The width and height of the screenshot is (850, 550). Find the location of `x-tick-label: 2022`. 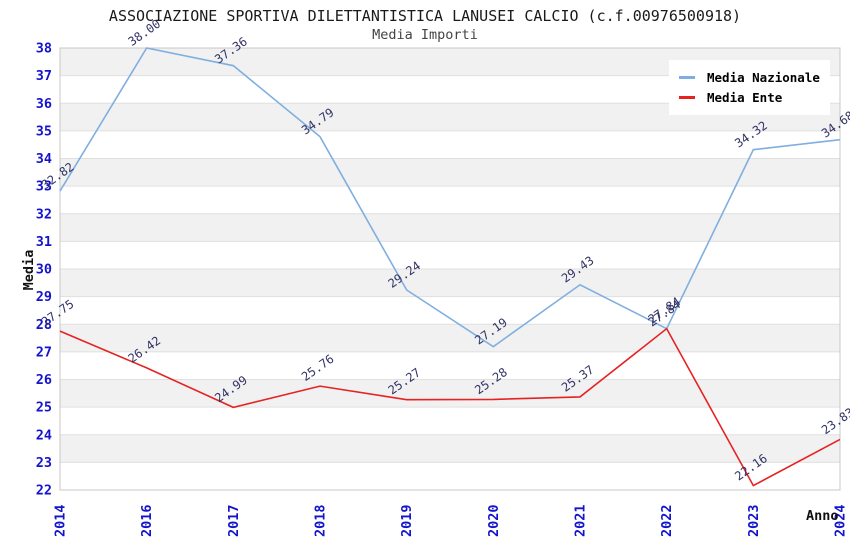

x-tick-label: 2022 is located at coordinates (667, 520).